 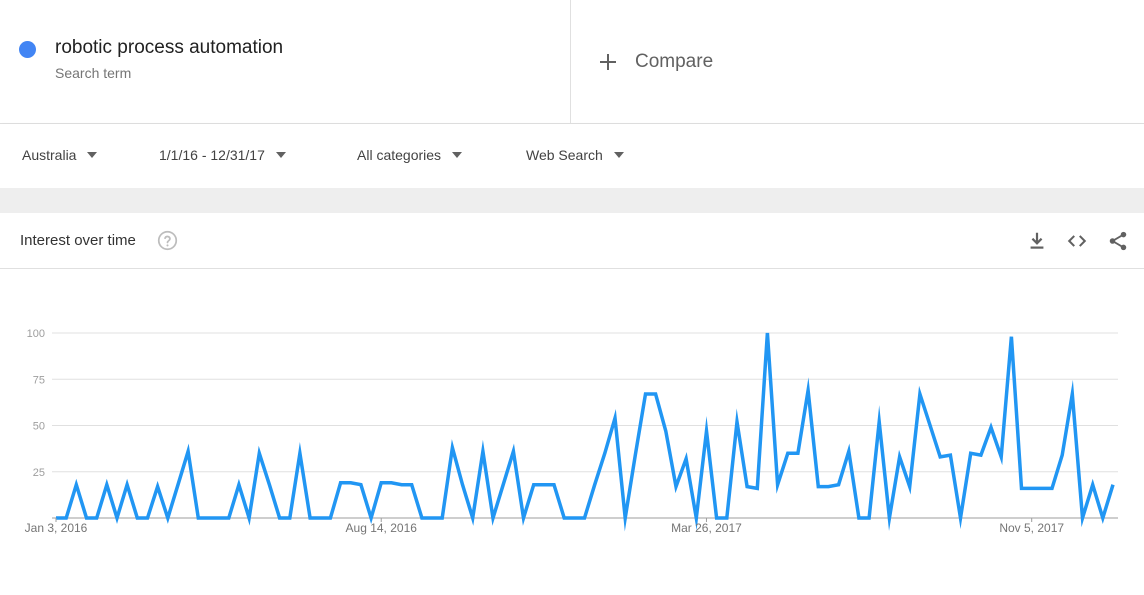 I want to click on share-icon, so click(x=1118, y=241).